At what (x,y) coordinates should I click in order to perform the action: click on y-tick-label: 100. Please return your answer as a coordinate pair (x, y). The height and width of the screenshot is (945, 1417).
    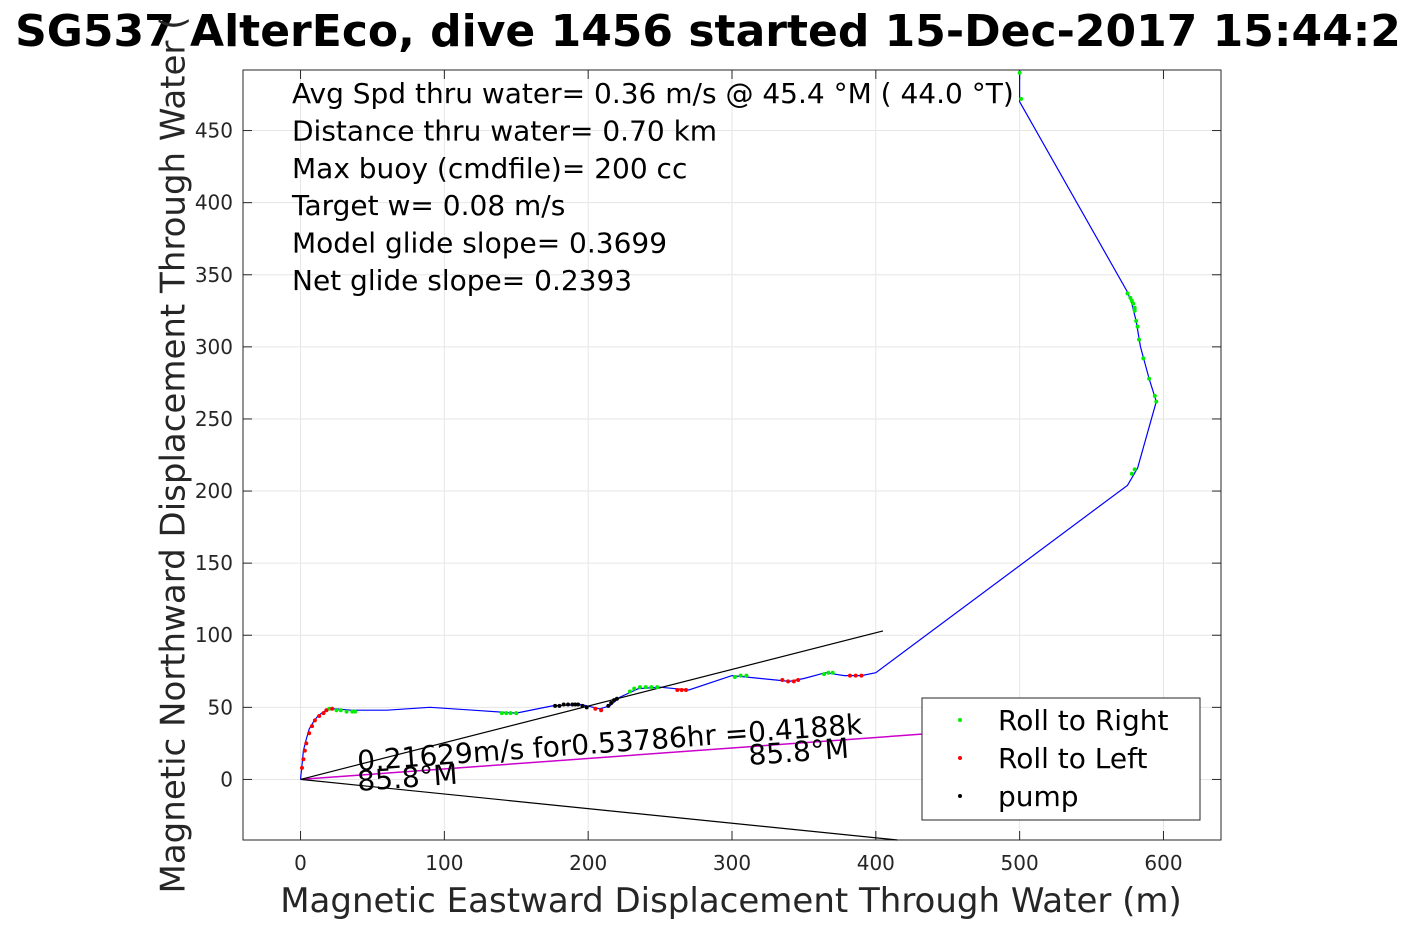
    Looking at the image, I should click on (214, 635).